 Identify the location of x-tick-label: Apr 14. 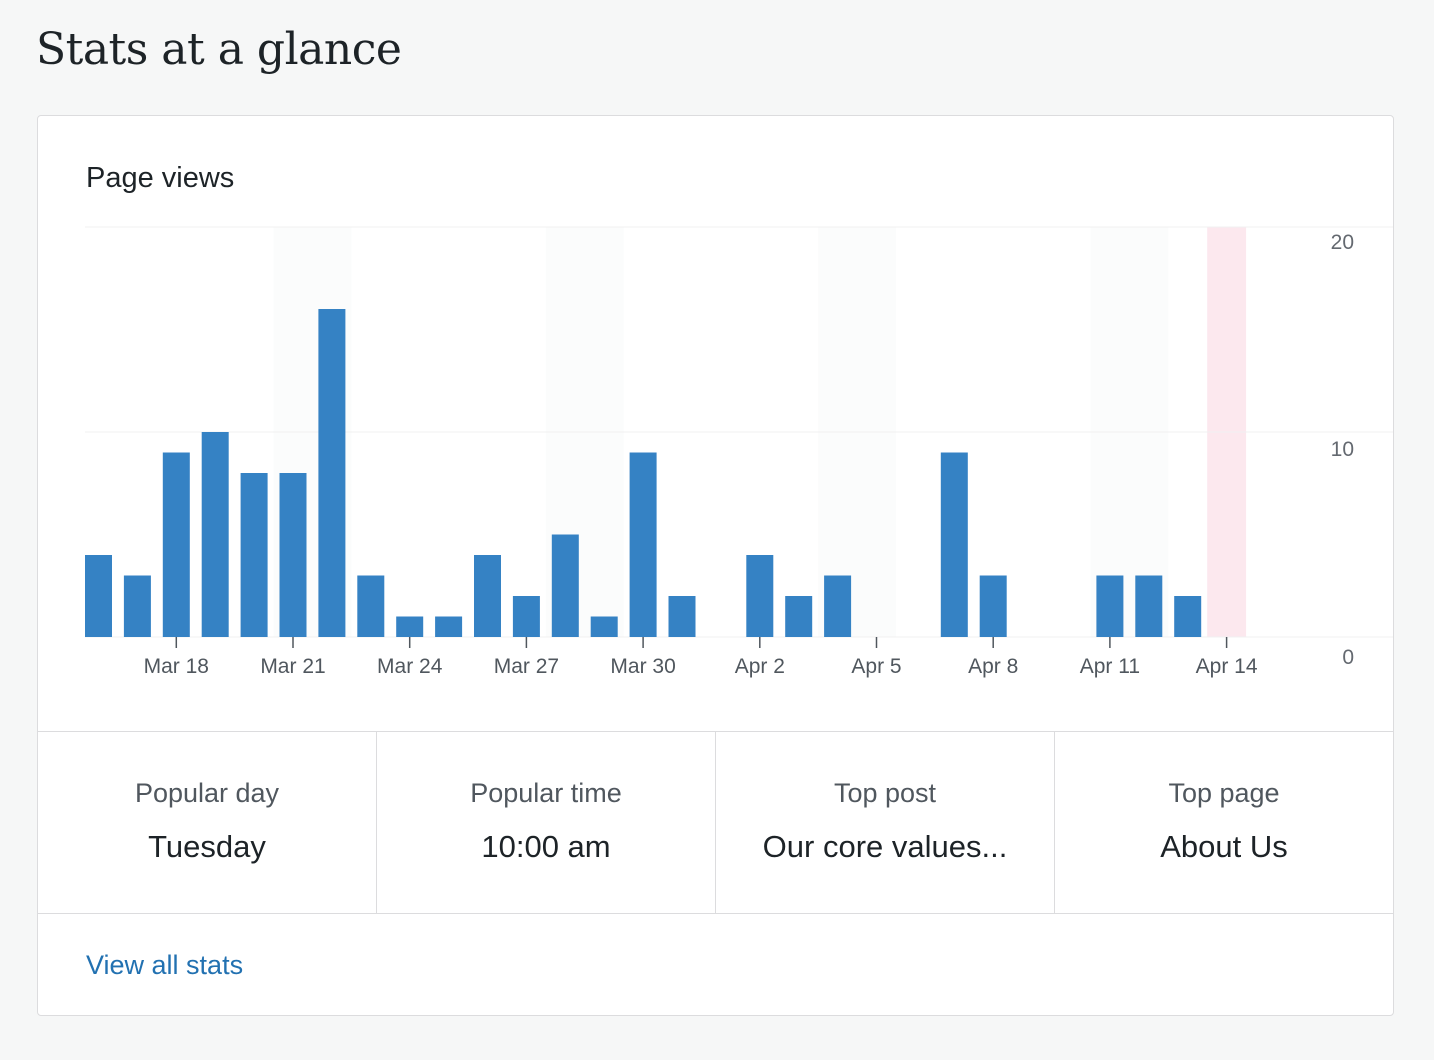
(1227, 666).